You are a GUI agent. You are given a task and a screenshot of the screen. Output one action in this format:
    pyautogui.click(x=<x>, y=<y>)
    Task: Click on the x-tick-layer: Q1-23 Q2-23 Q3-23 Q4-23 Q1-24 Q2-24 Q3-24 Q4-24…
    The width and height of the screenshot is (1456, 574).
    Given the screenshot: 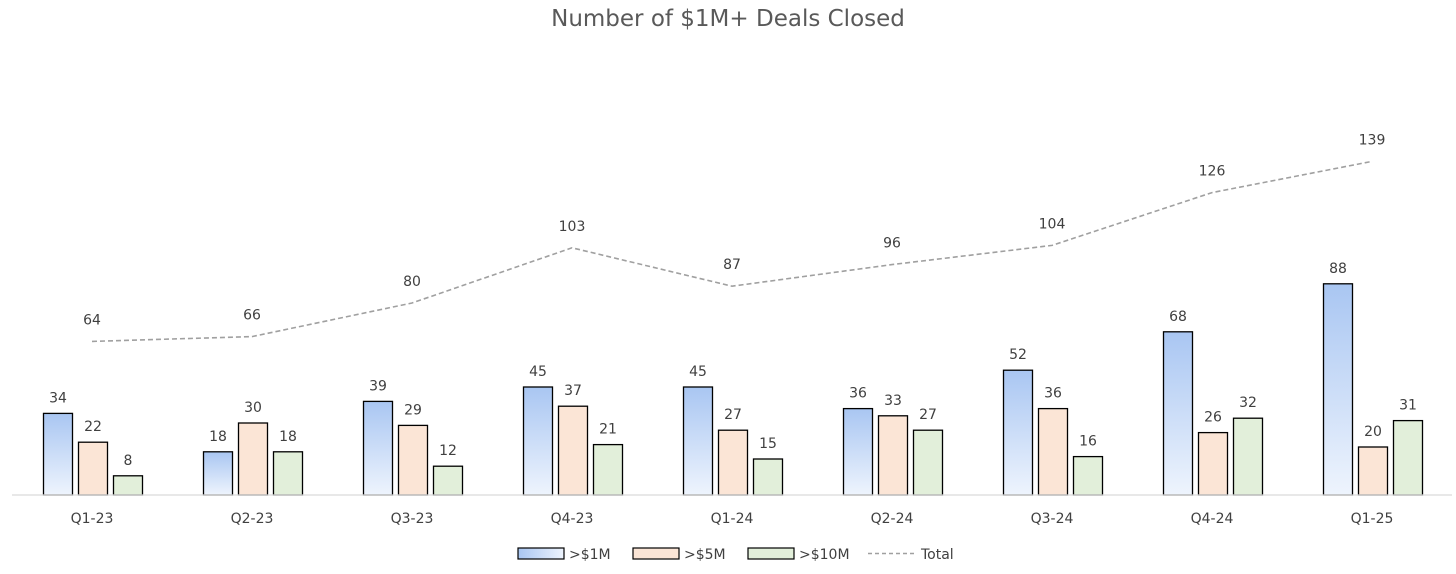 What is the action you would take?
    pyautogui.click(x=732, y=519)
    